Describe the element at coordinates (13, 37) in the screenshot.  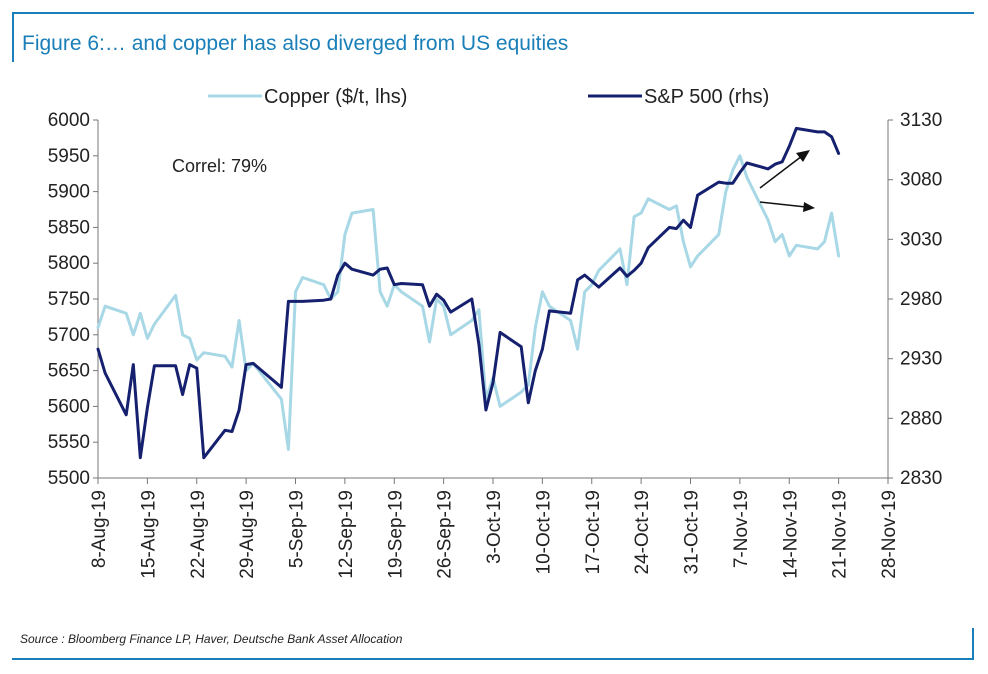
I see `frame-left-rule` at that location.